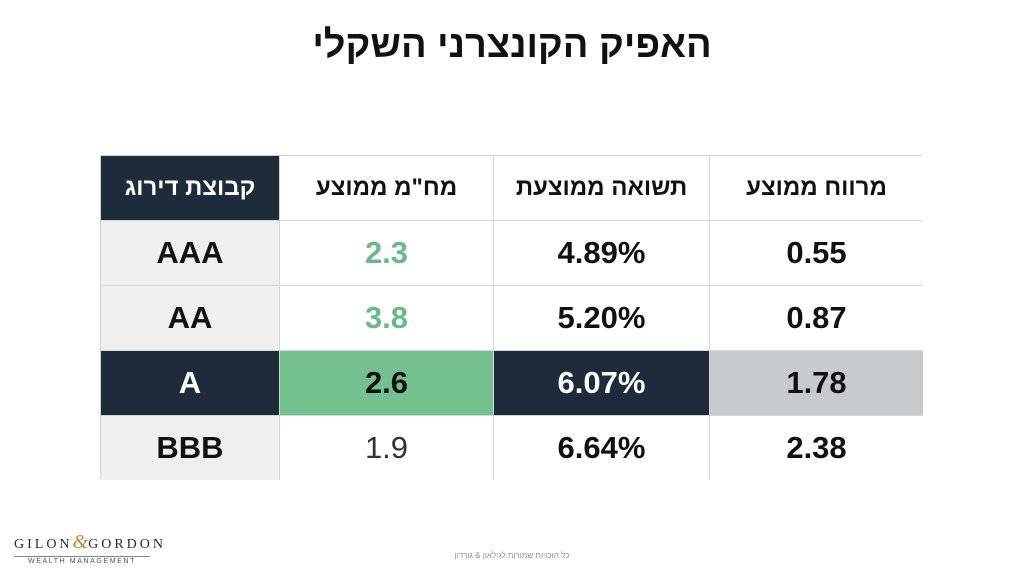  I want to click on logo-wordmark: GILON&GORDON, so click(88, 542).